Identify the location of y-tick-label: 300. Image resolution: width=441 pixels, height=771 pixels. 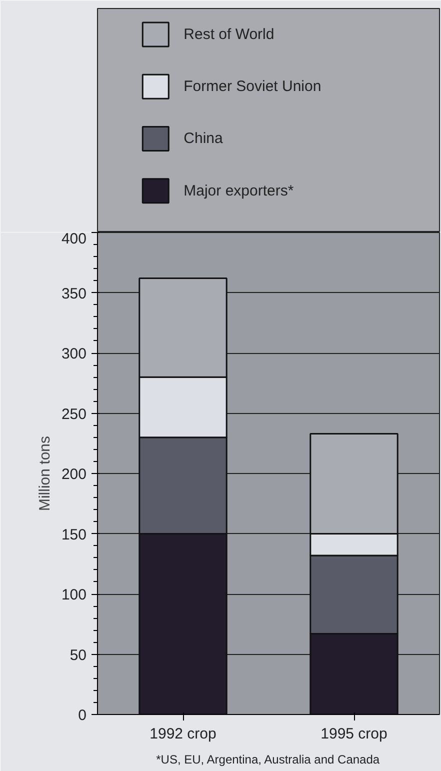
(74, 354).